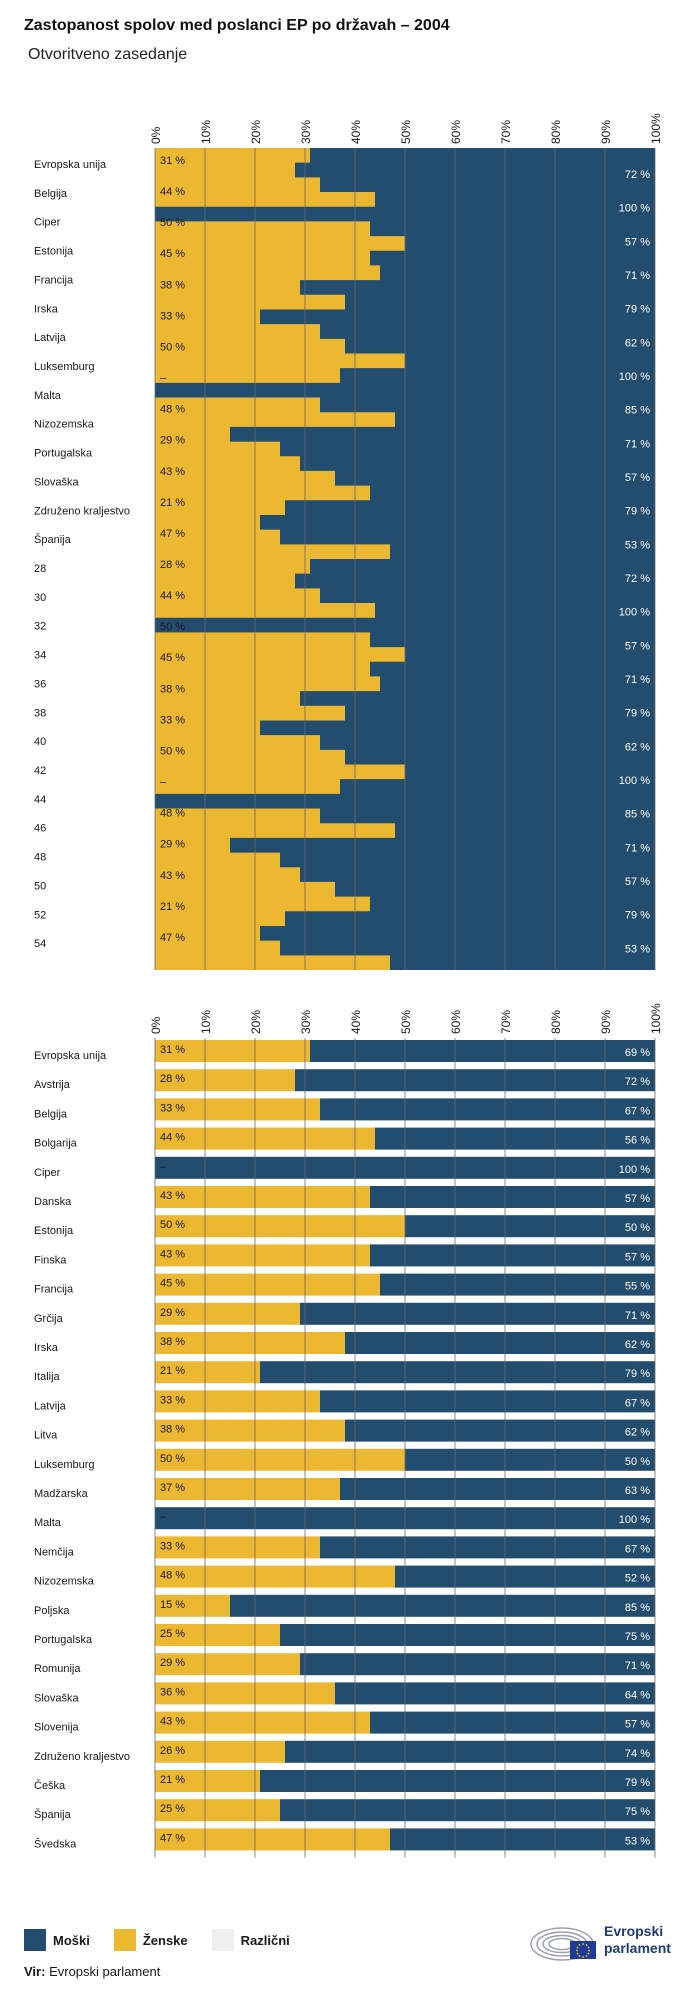 The height and width of the screenshot is (1993, 700). I want to click on bottom-female-label: 47 %, so click(172, 1838).